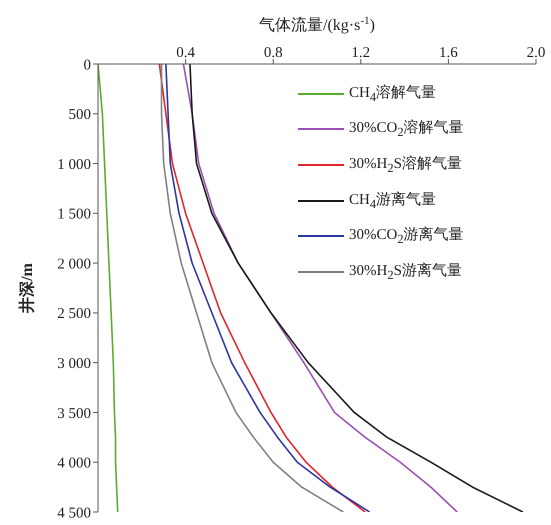 Image resolution: width=551 pixels, height=525 pixels. What do you see at coordinates (87, 65) in the screenshot?
I see `y-tick-label: 0` at bounding box center [87, 65].